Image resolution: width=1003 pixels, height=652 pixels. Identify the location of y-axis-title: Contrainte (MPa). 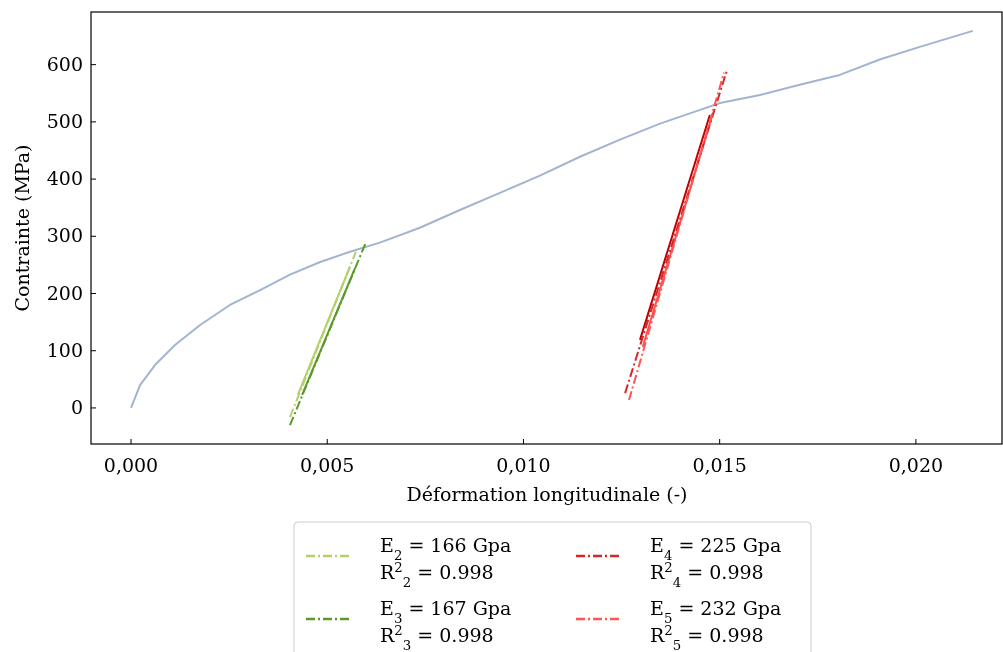
(22, 228).